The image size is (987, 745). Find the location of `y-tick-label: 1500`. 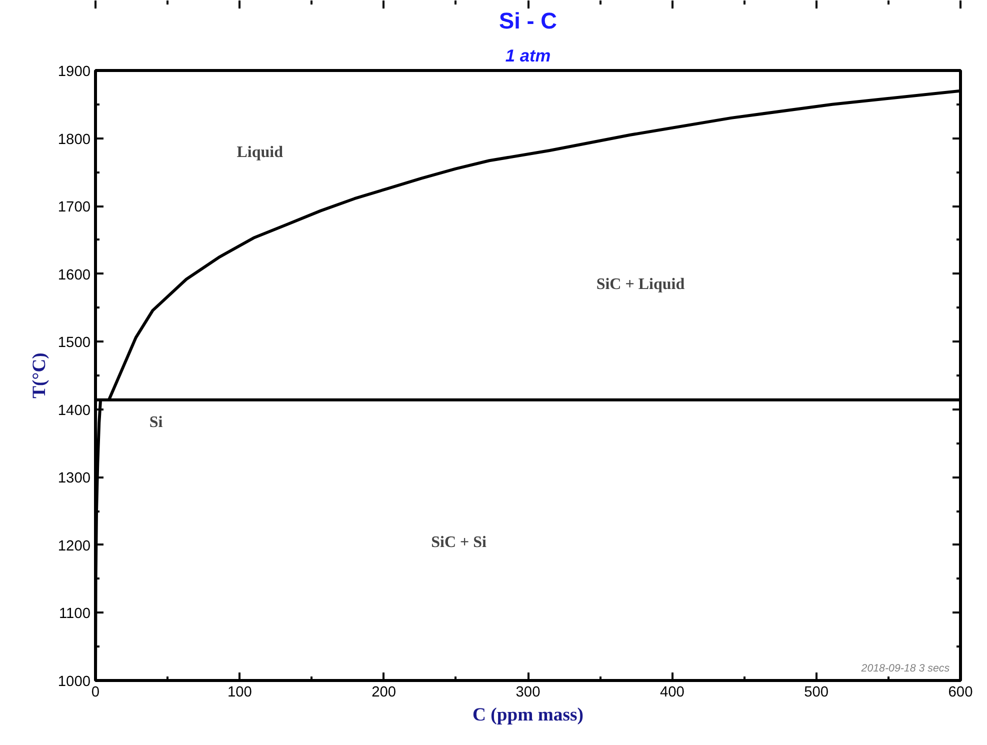

y-tick-label: 1500 is located at coordinates (74, 343).